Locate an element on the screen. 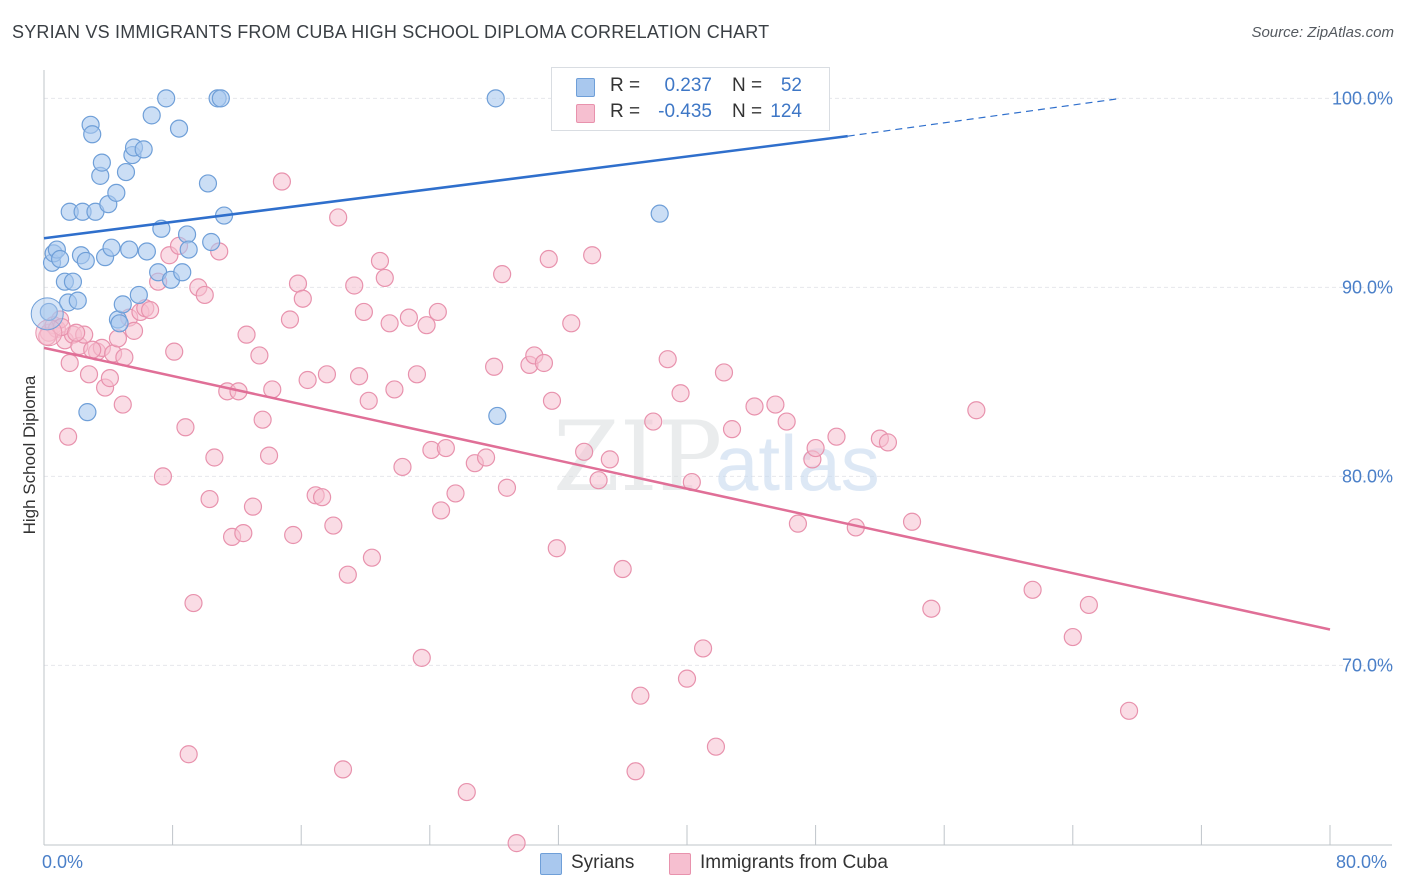  y-tick-label: 70.0% is located at coordinates (1367, 665).